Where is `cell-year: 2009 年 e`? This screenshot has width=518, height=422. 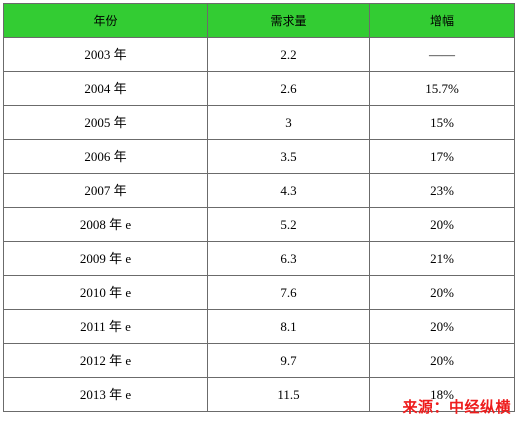
cell-year: 2009 年 e is located at coordinates (105, 258).